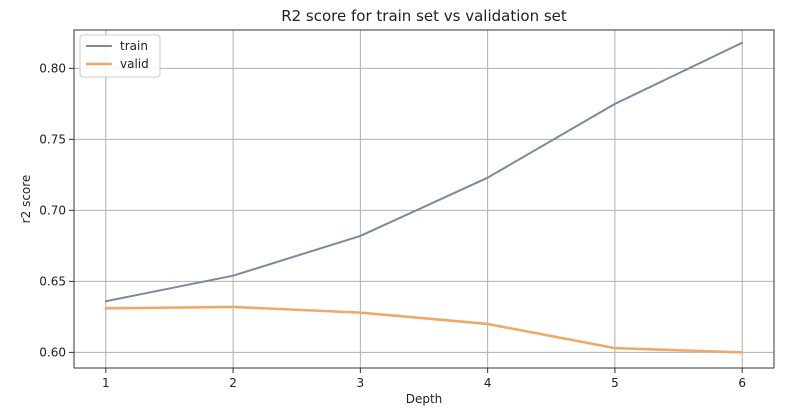  I want to click on x-tick-label: 1, so click(106, 383).